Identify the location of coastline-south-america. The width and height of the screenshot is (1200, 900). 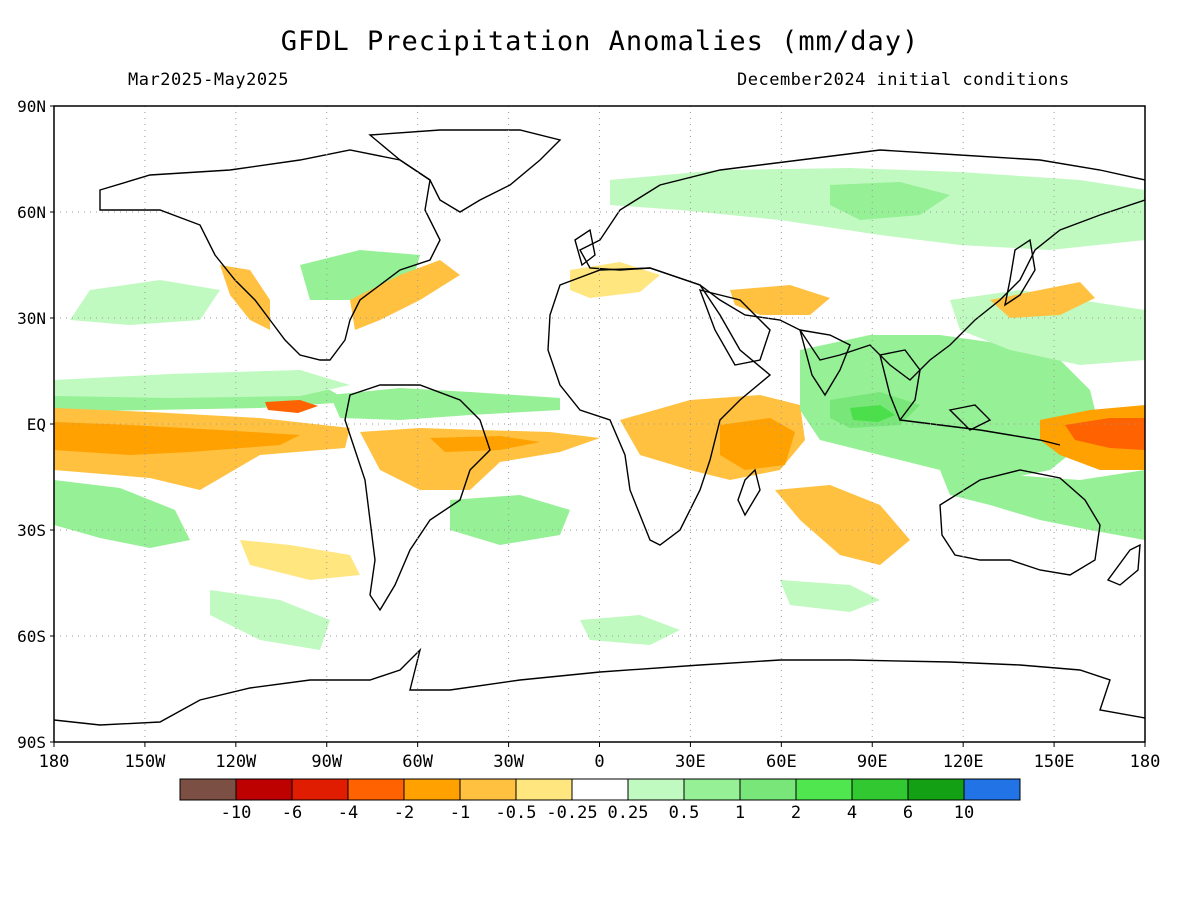
(417, 498).